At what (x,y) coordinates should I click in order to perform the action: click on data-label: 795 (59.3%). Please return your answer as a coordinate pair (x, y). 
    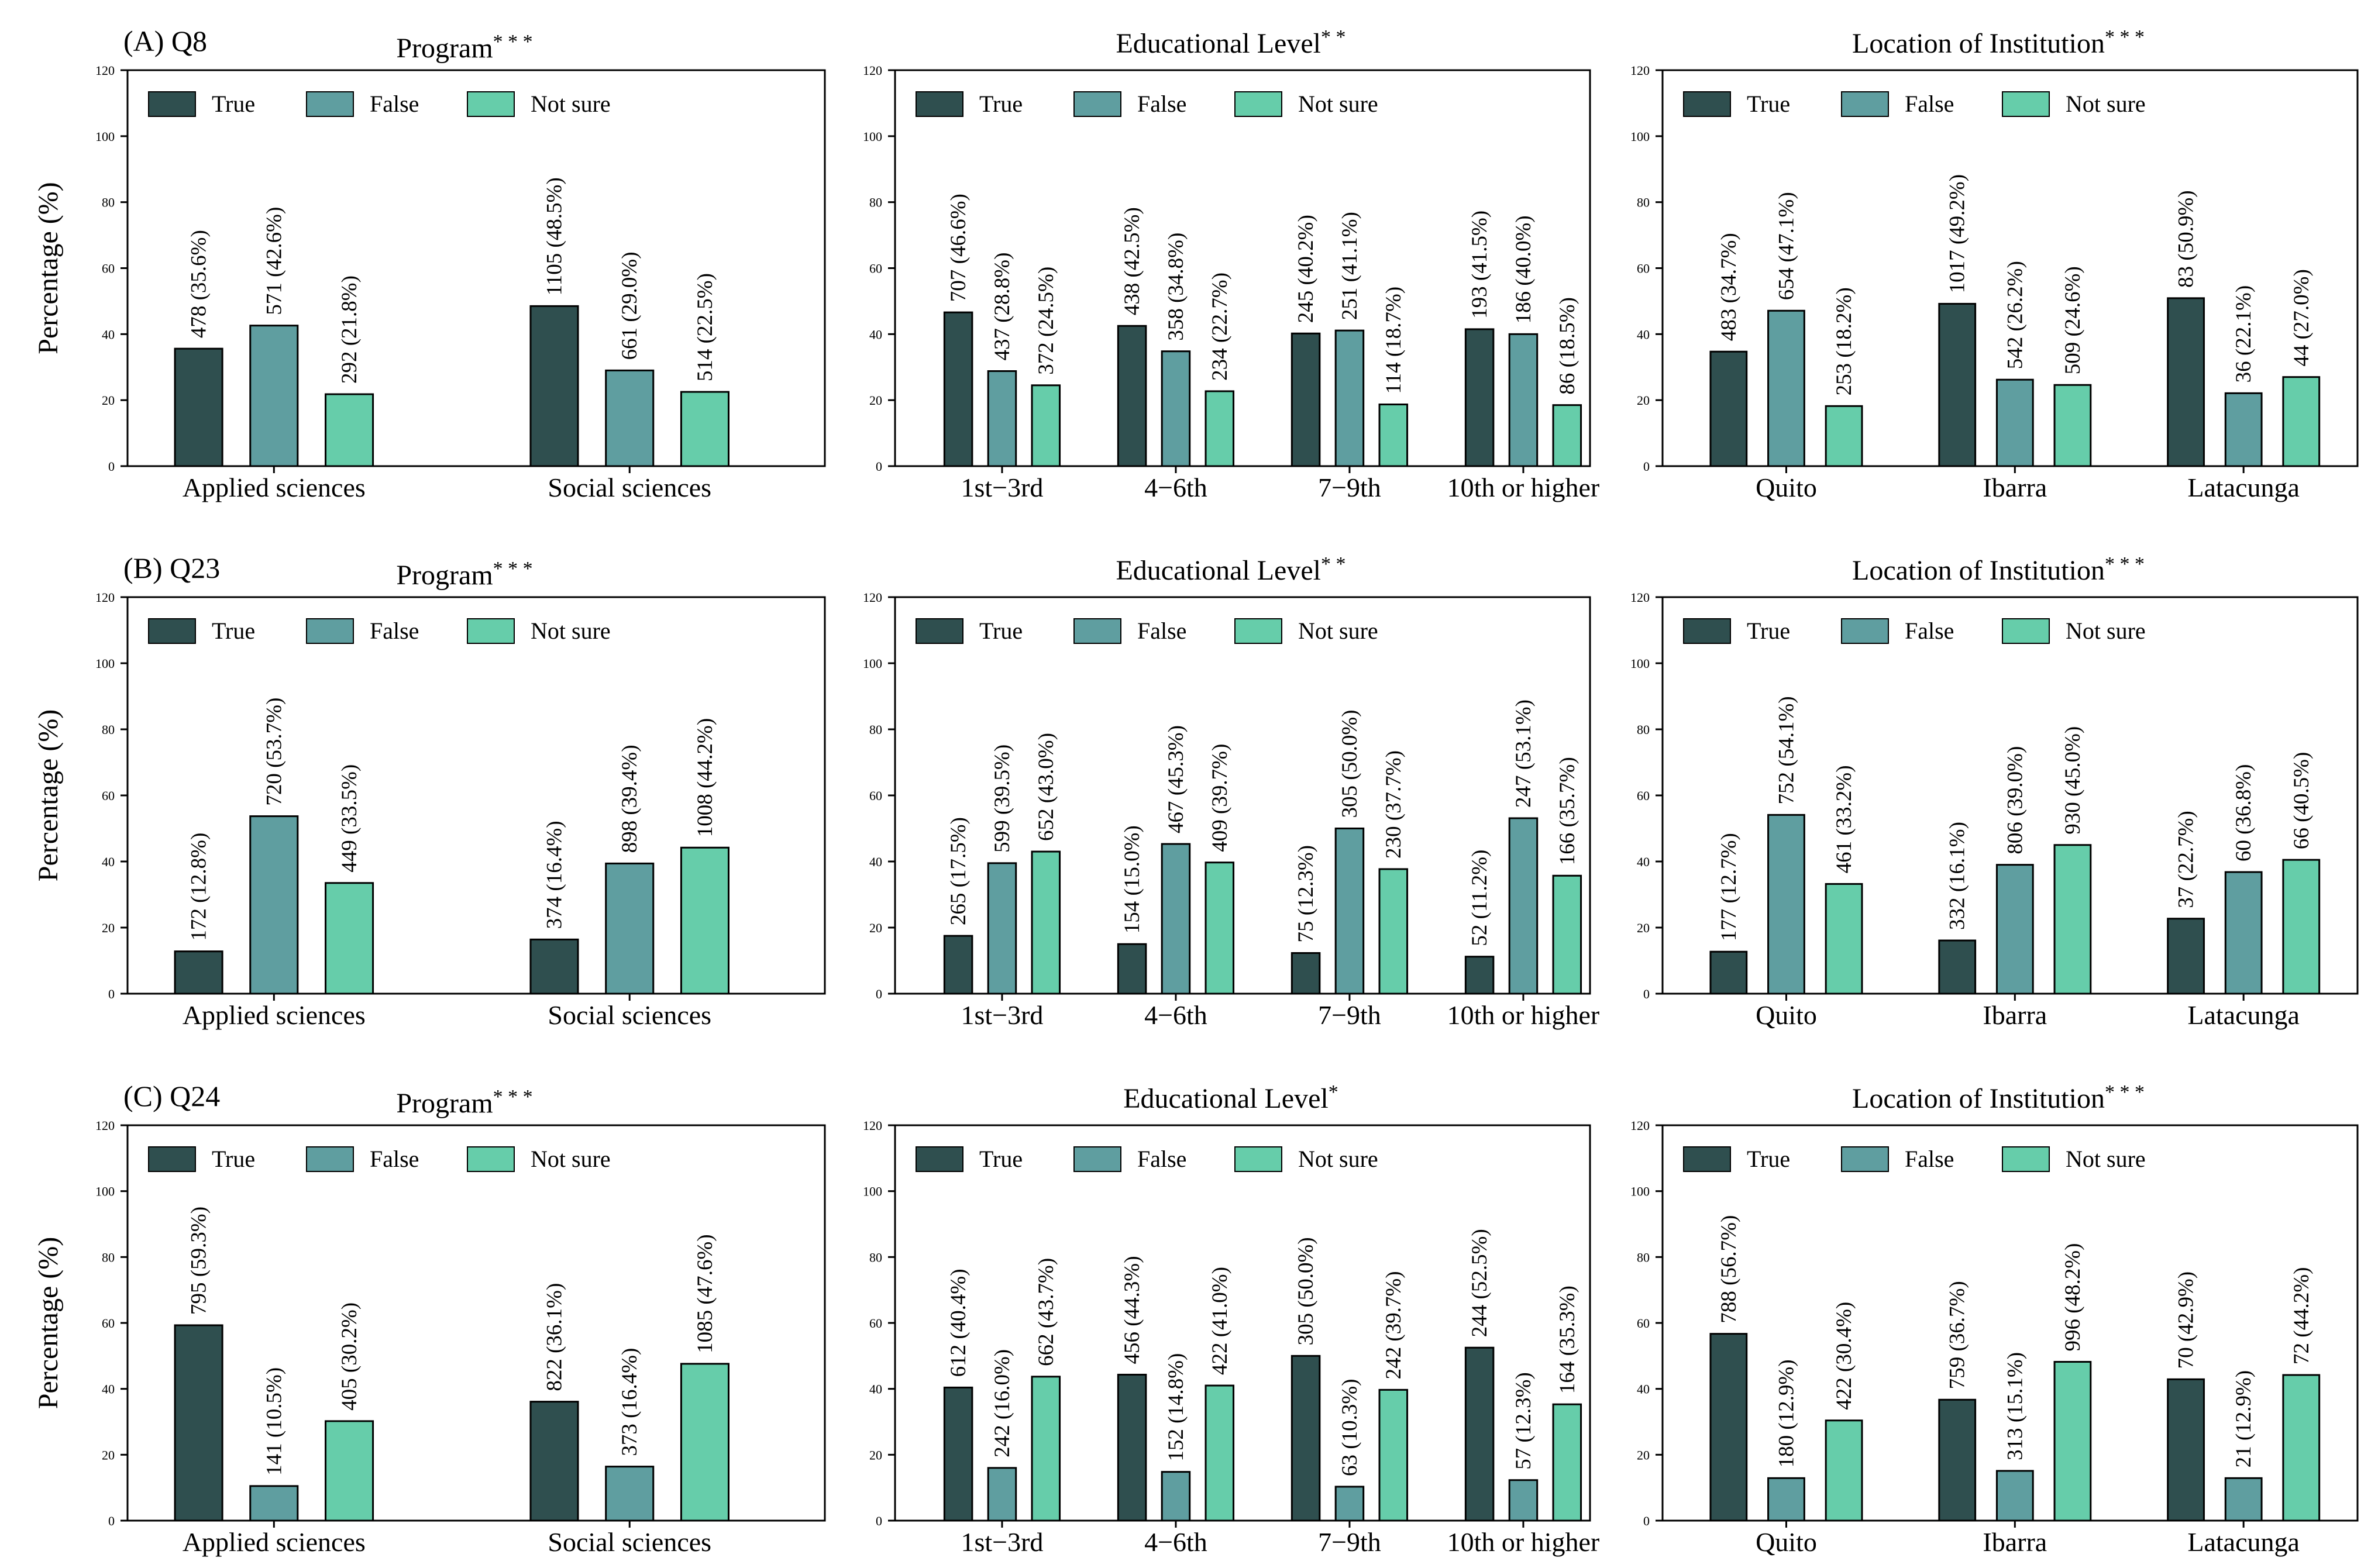
    Looking at the image, I should click on (199, 1261).